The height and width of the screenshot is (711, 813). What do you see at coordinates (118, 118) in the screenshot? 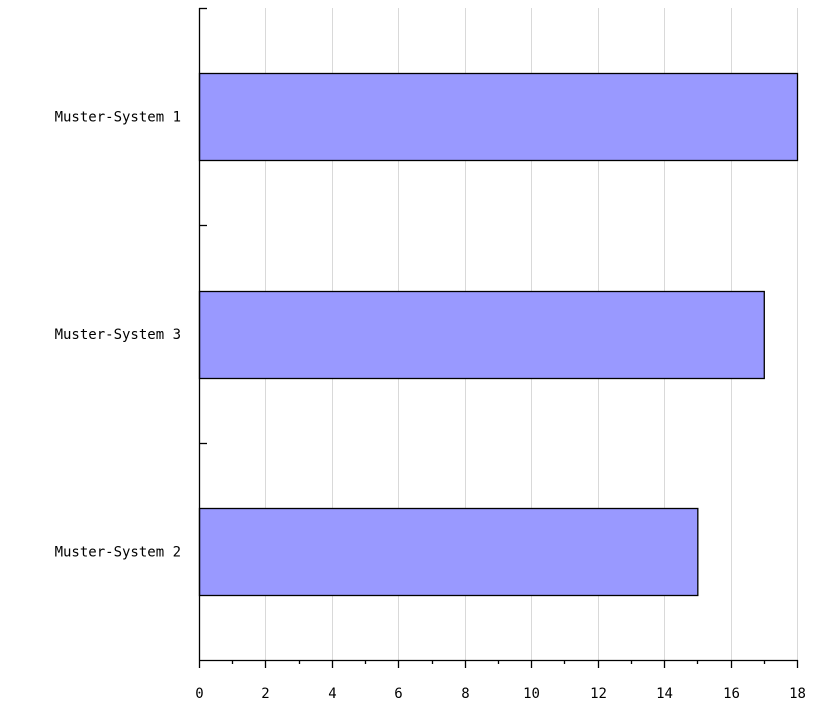
I see `category-label: Muster-System 1` at bounding box center [118, 118].